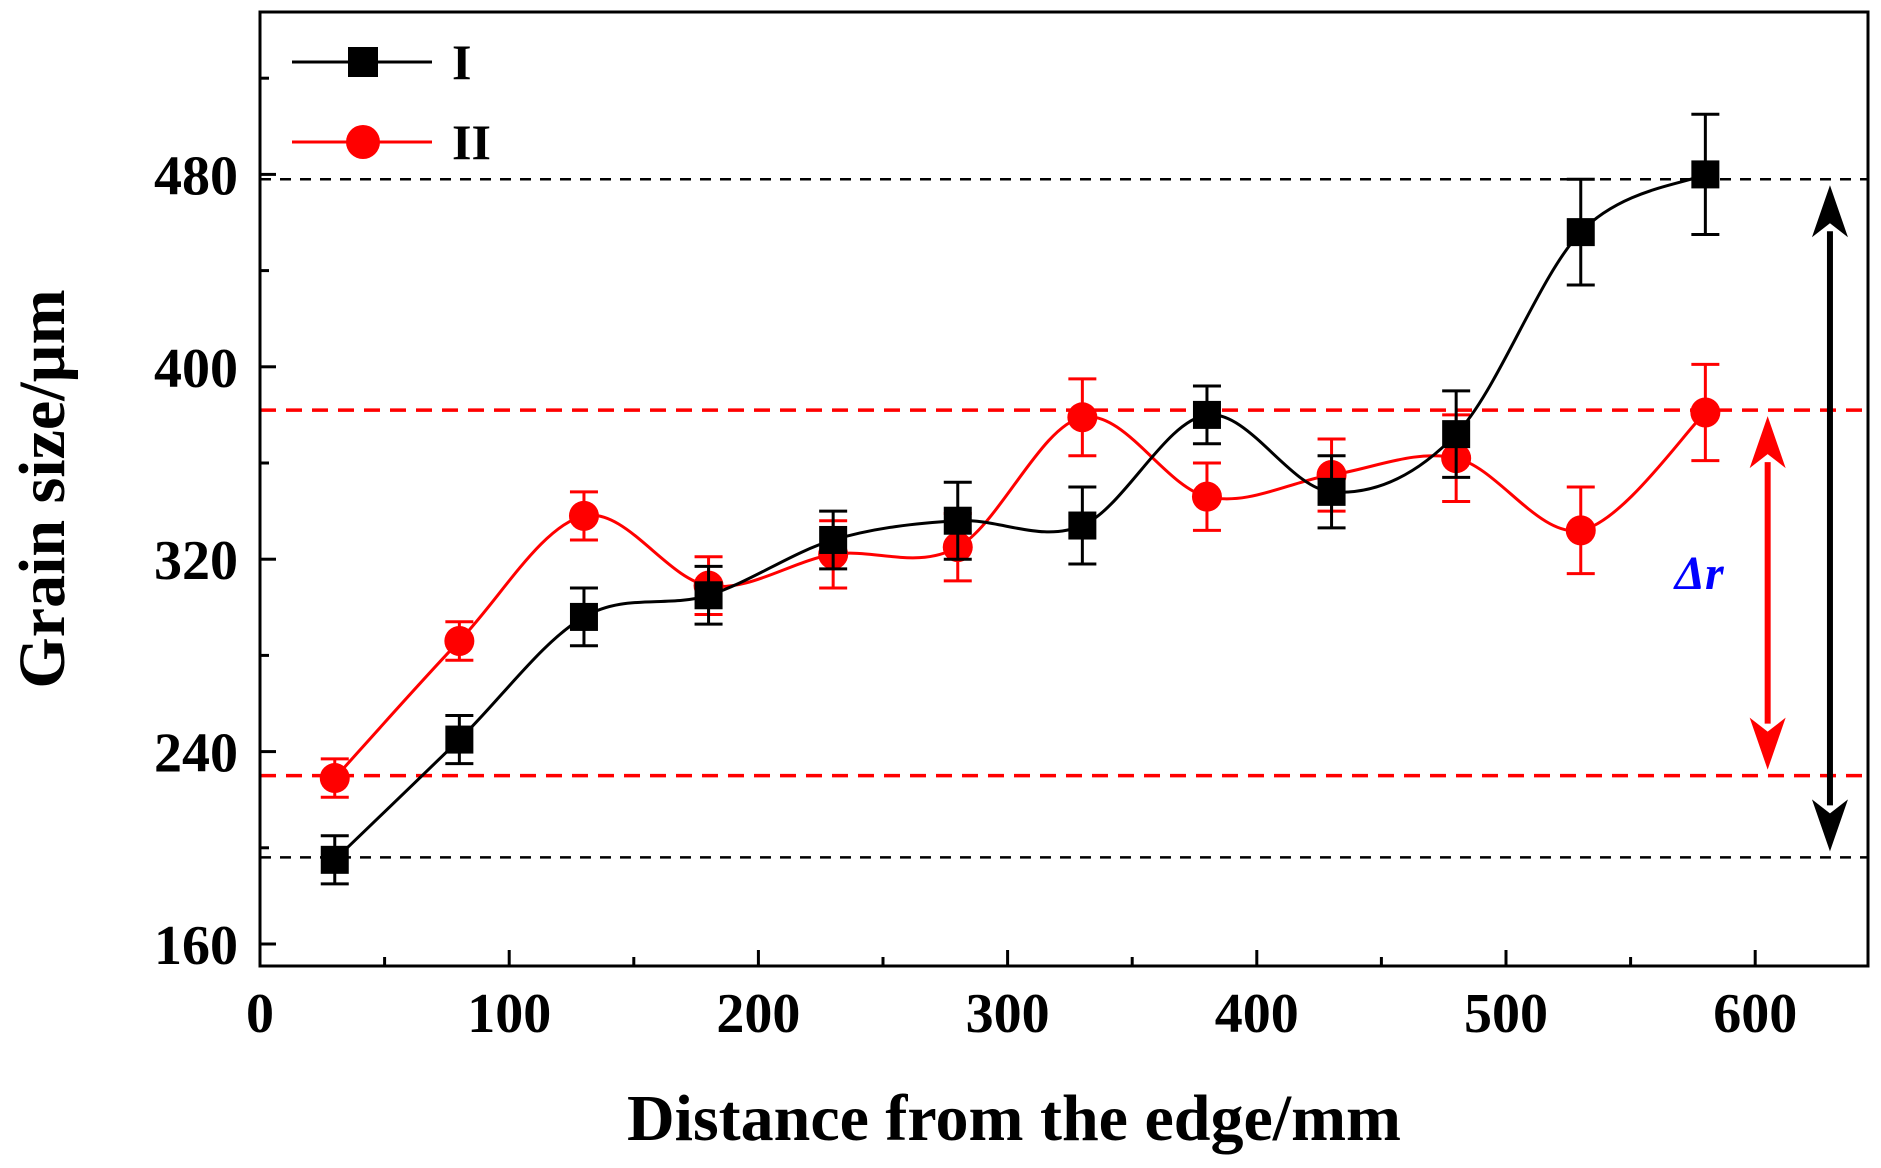 This screenshot has width=1881, height=1168. Describe the element at coordinates (1699, 573) in the screenshot. I see `delta-r-annotation: Δr` at that location.